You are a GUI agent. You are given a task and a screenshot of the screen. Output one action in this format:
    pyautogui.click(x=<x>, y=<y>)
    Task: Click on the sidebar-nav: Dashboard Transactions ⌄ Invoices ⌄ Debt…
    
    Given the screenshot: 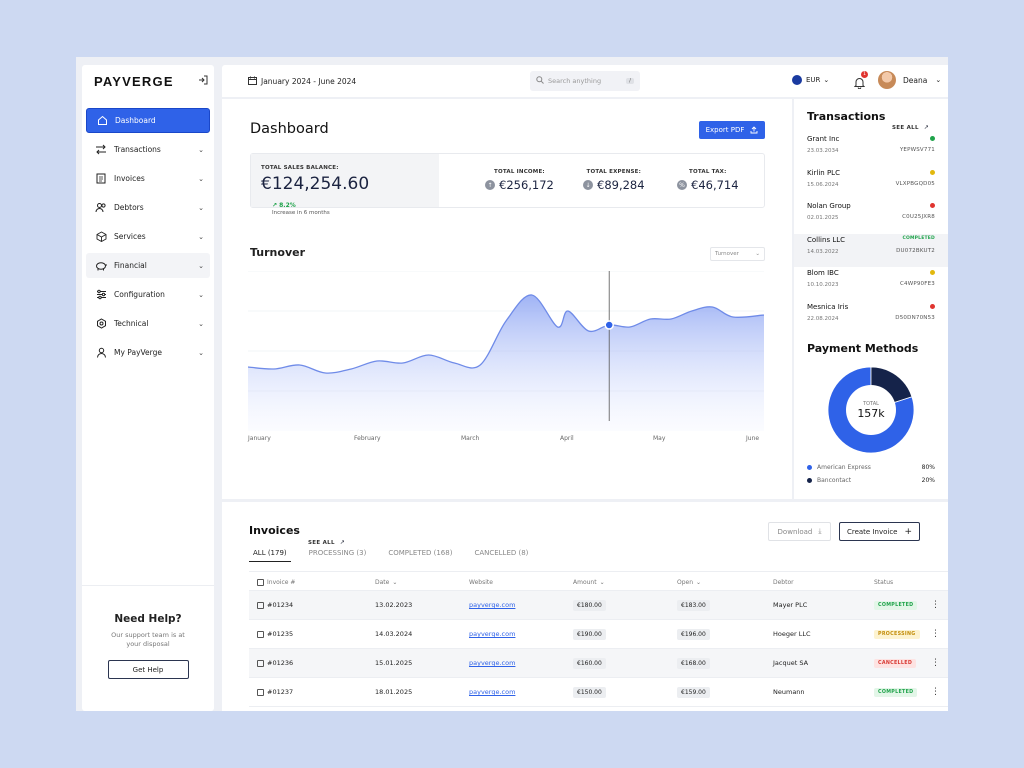 What is the action you would take?
    pyautogui.click(x=148, y=236)
    